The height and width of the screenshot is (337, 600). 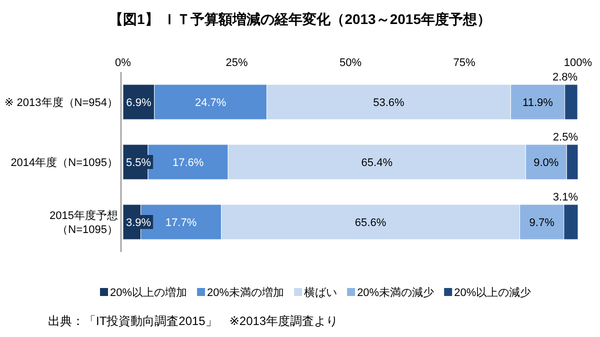 What do you see at coordinates (210, 103) in the screenshot?
I see `data-label: 24.7%` at bounding box center [210, 103].